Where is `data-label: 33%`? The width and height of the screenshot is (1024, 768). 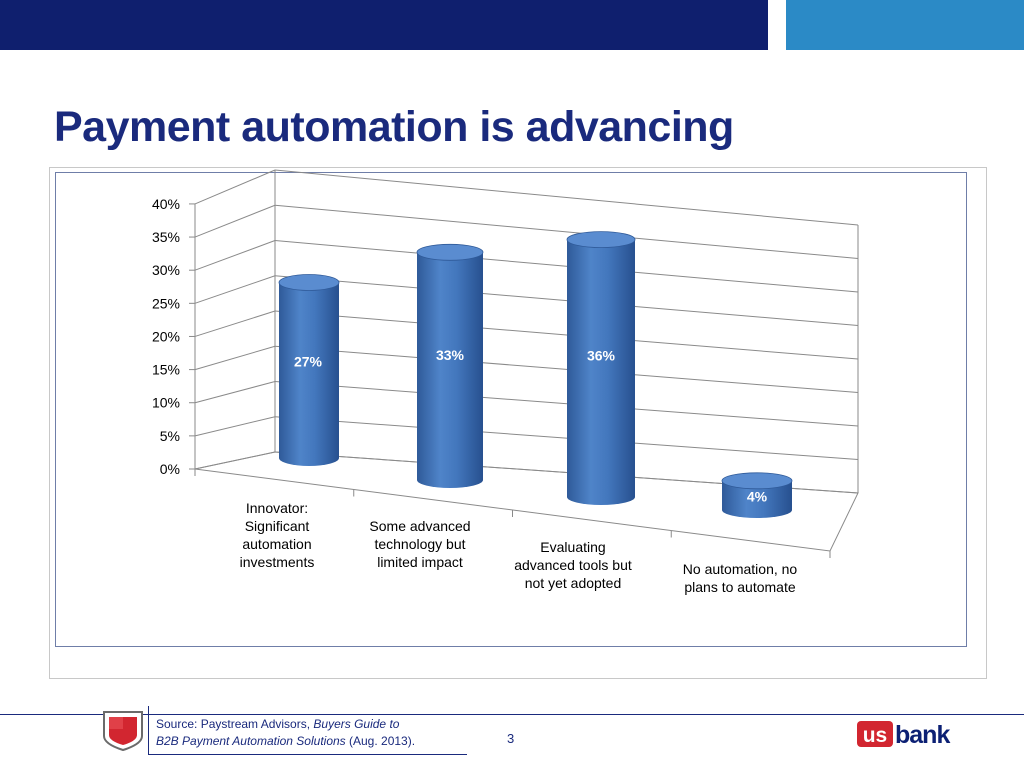
data-label: 33% is located at coordinates (450, 355).